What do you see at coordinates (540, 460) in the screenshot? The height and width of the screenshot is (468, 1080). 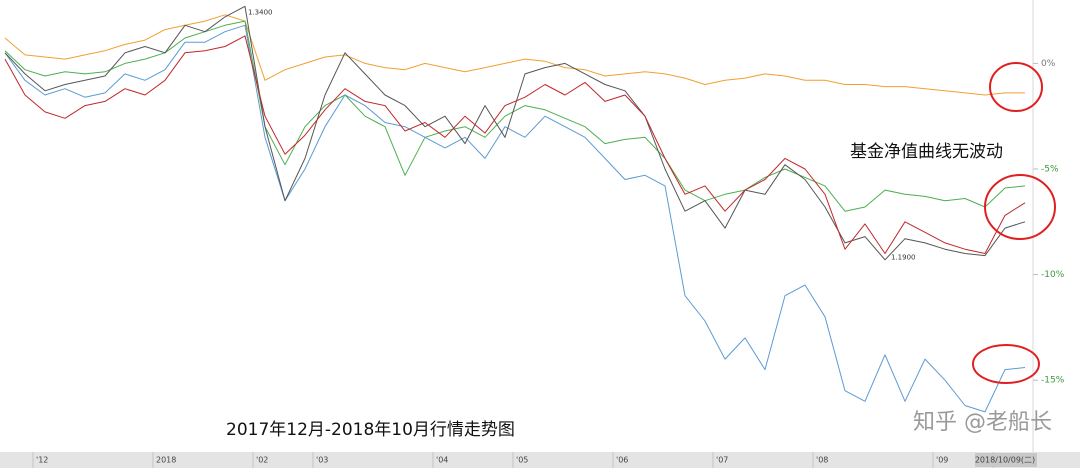 I see `x-axis-strip` at bounding box center [540, 460].